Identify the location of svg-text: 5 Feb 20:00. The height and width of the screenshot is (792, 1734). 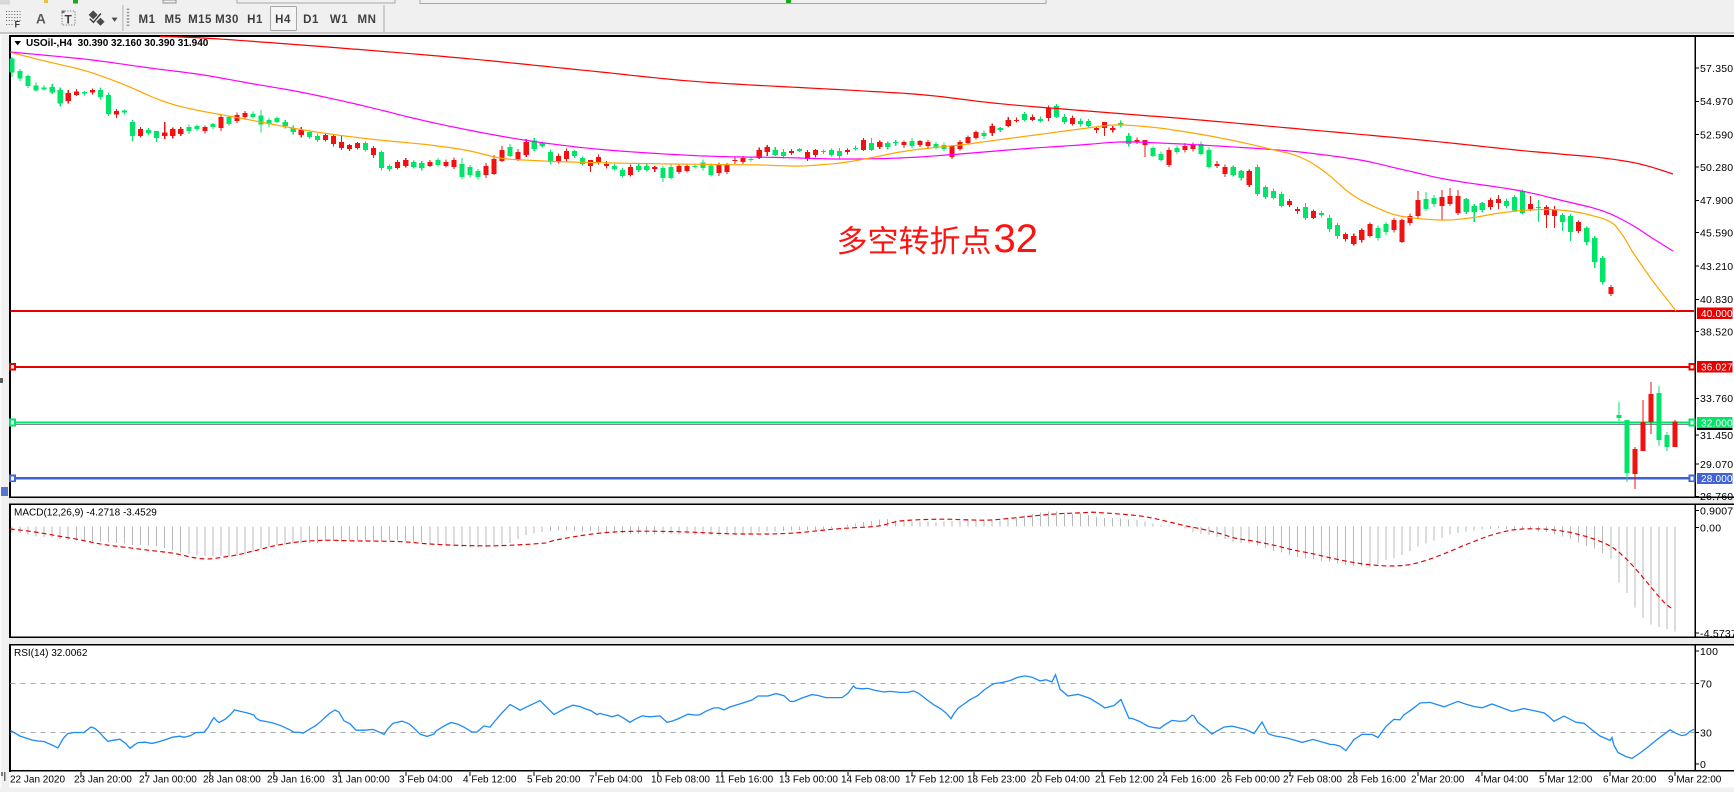
(554, 780).